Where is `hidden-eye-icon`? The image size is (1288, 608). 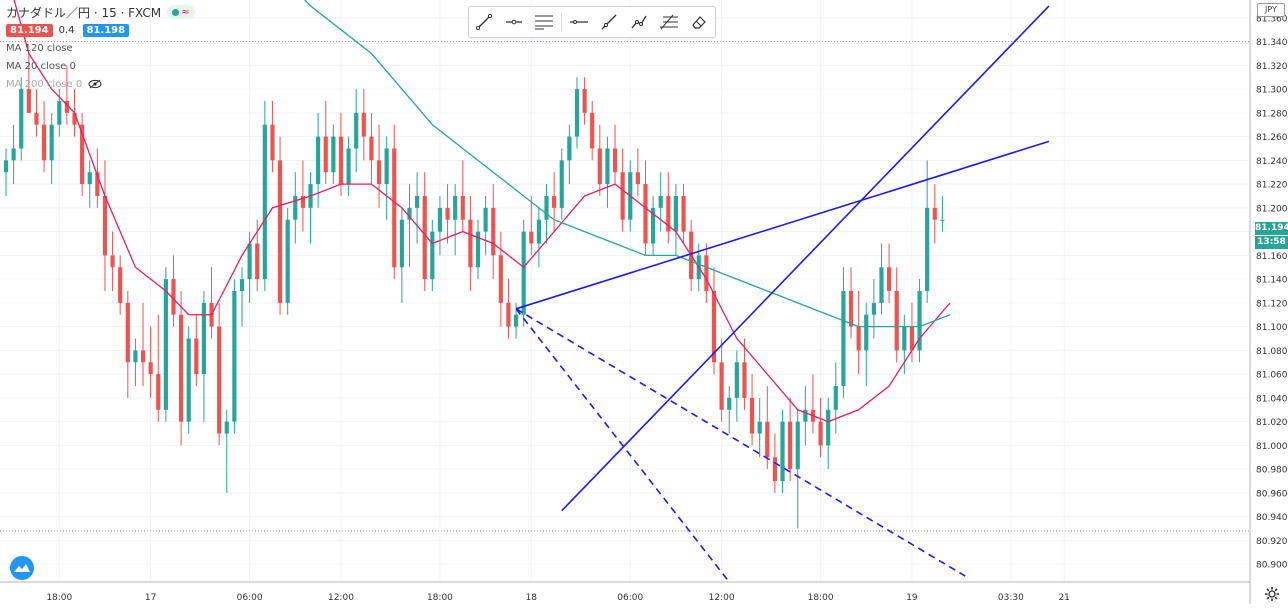 hidden-eye-icon is located at coordinates (95, 84).